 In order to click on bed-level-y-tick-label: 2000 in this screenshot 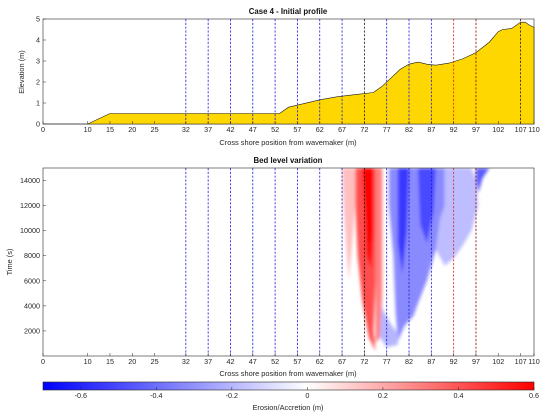, I will do `click(32, 330)`.